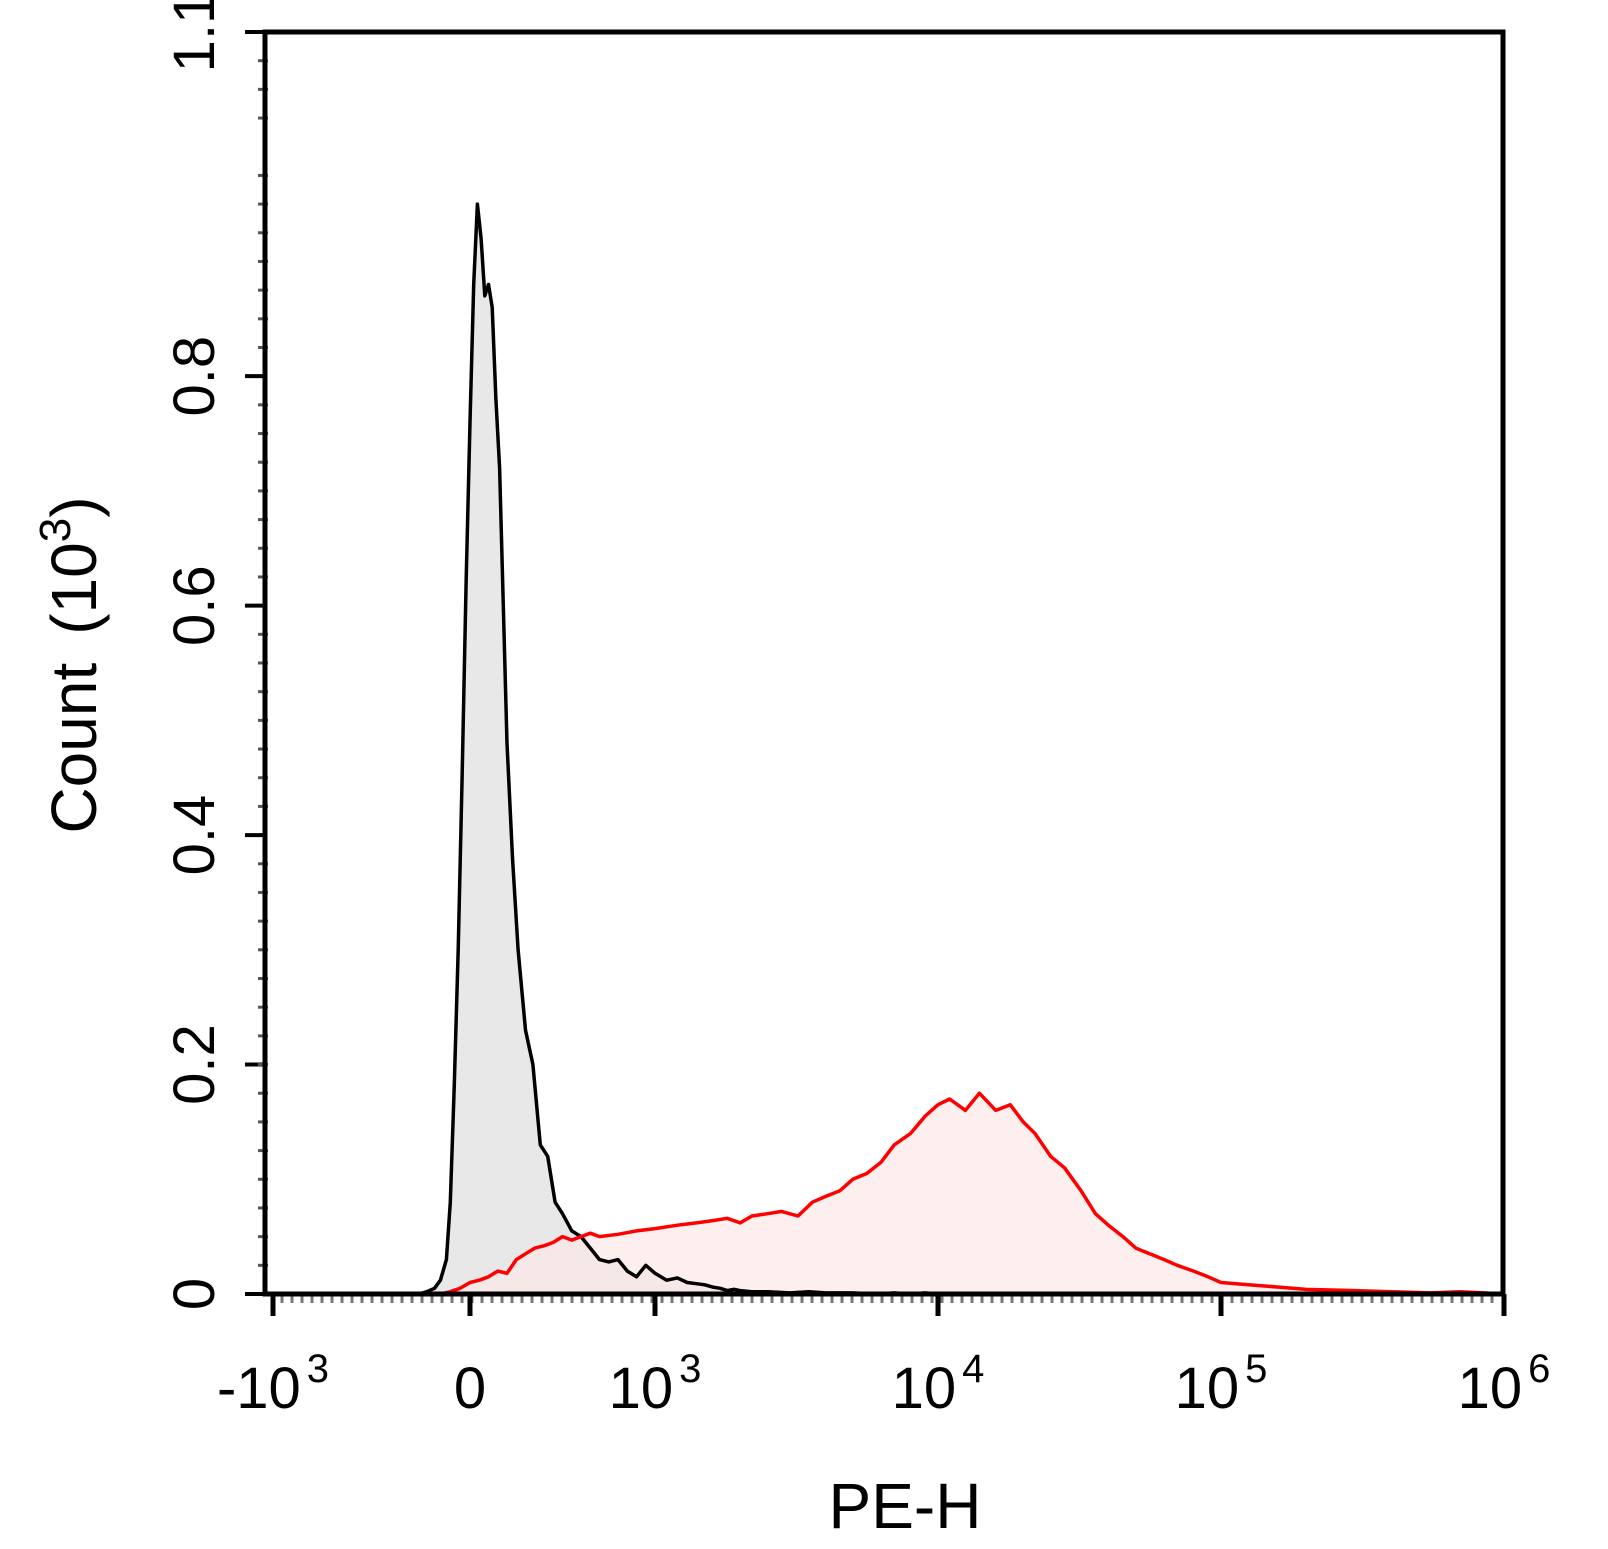 The width and height of the screenshot is (1608, 1549). What do you see at coordinates (194, 1064) in the screenshot?
I see `y-tick-label: 0.2` at bounding box center [194, 1064].